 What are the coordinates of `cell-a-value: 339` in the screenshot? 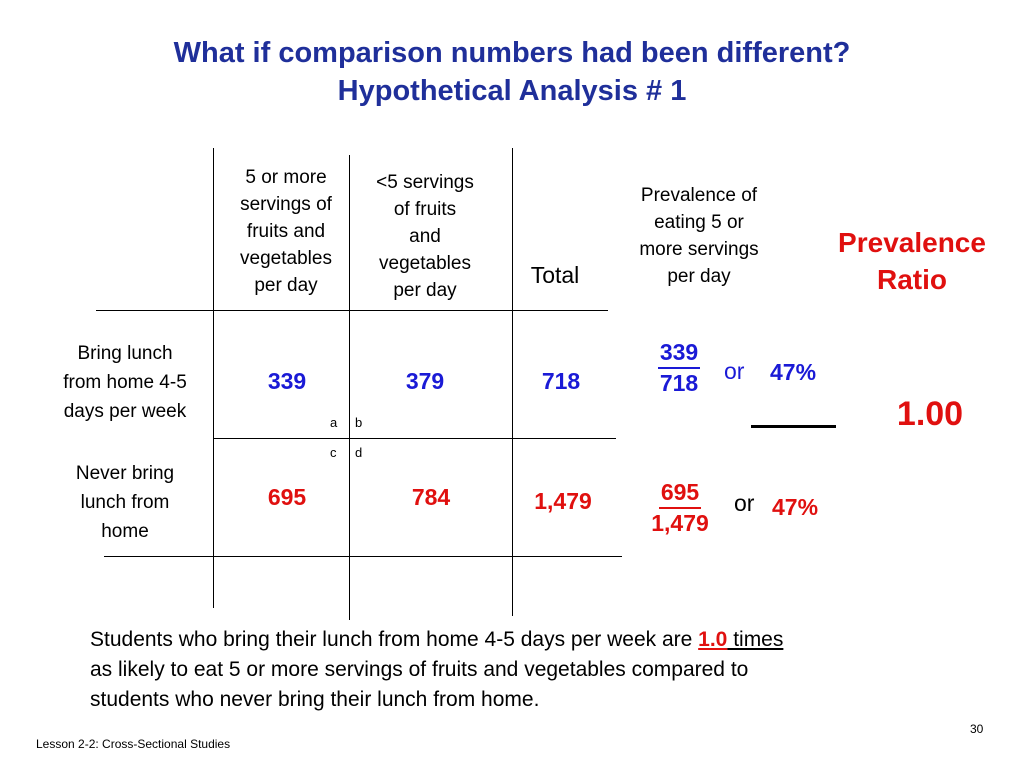 It's located at (287, 381).